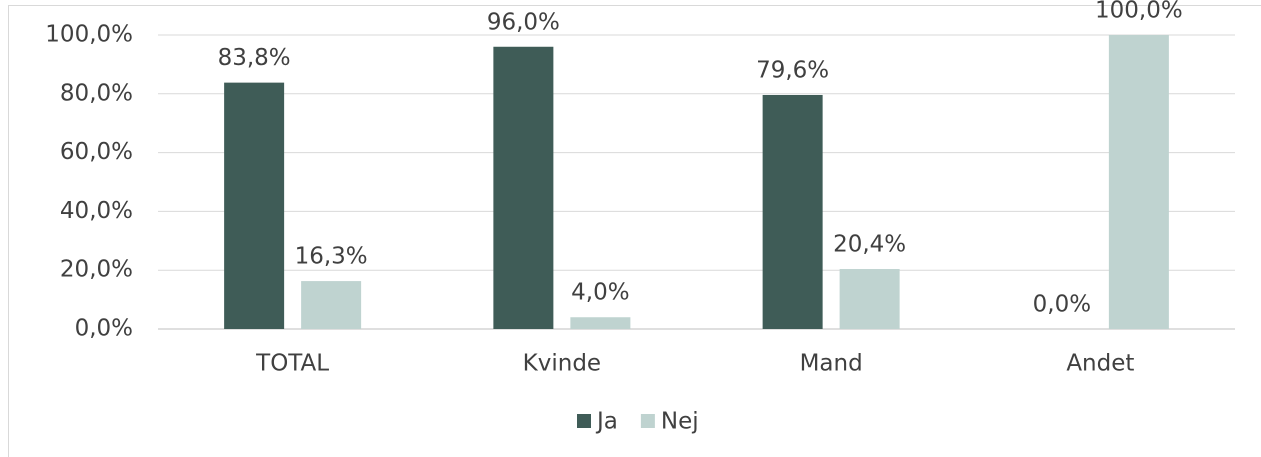 The image size is (1261, 457). I want to click on y-tick-label: 40,0%, so click(96, 211).